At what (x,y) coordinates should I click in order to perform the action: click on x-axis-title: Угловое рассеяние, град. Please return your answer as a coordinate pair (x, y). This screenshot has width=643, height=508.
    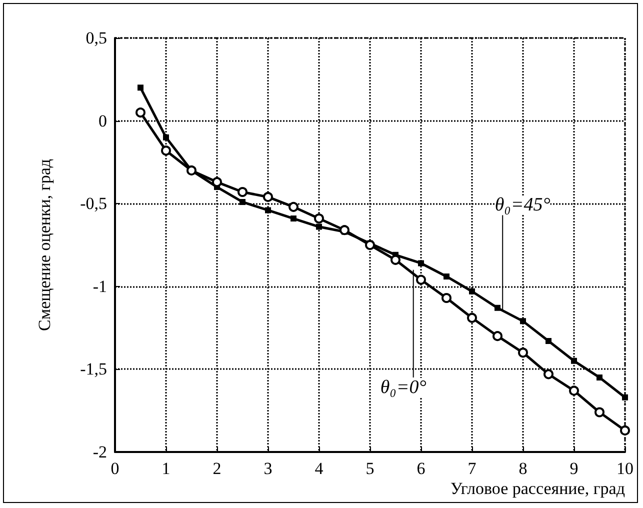
    Looking at the image, I should click on (538, 488).